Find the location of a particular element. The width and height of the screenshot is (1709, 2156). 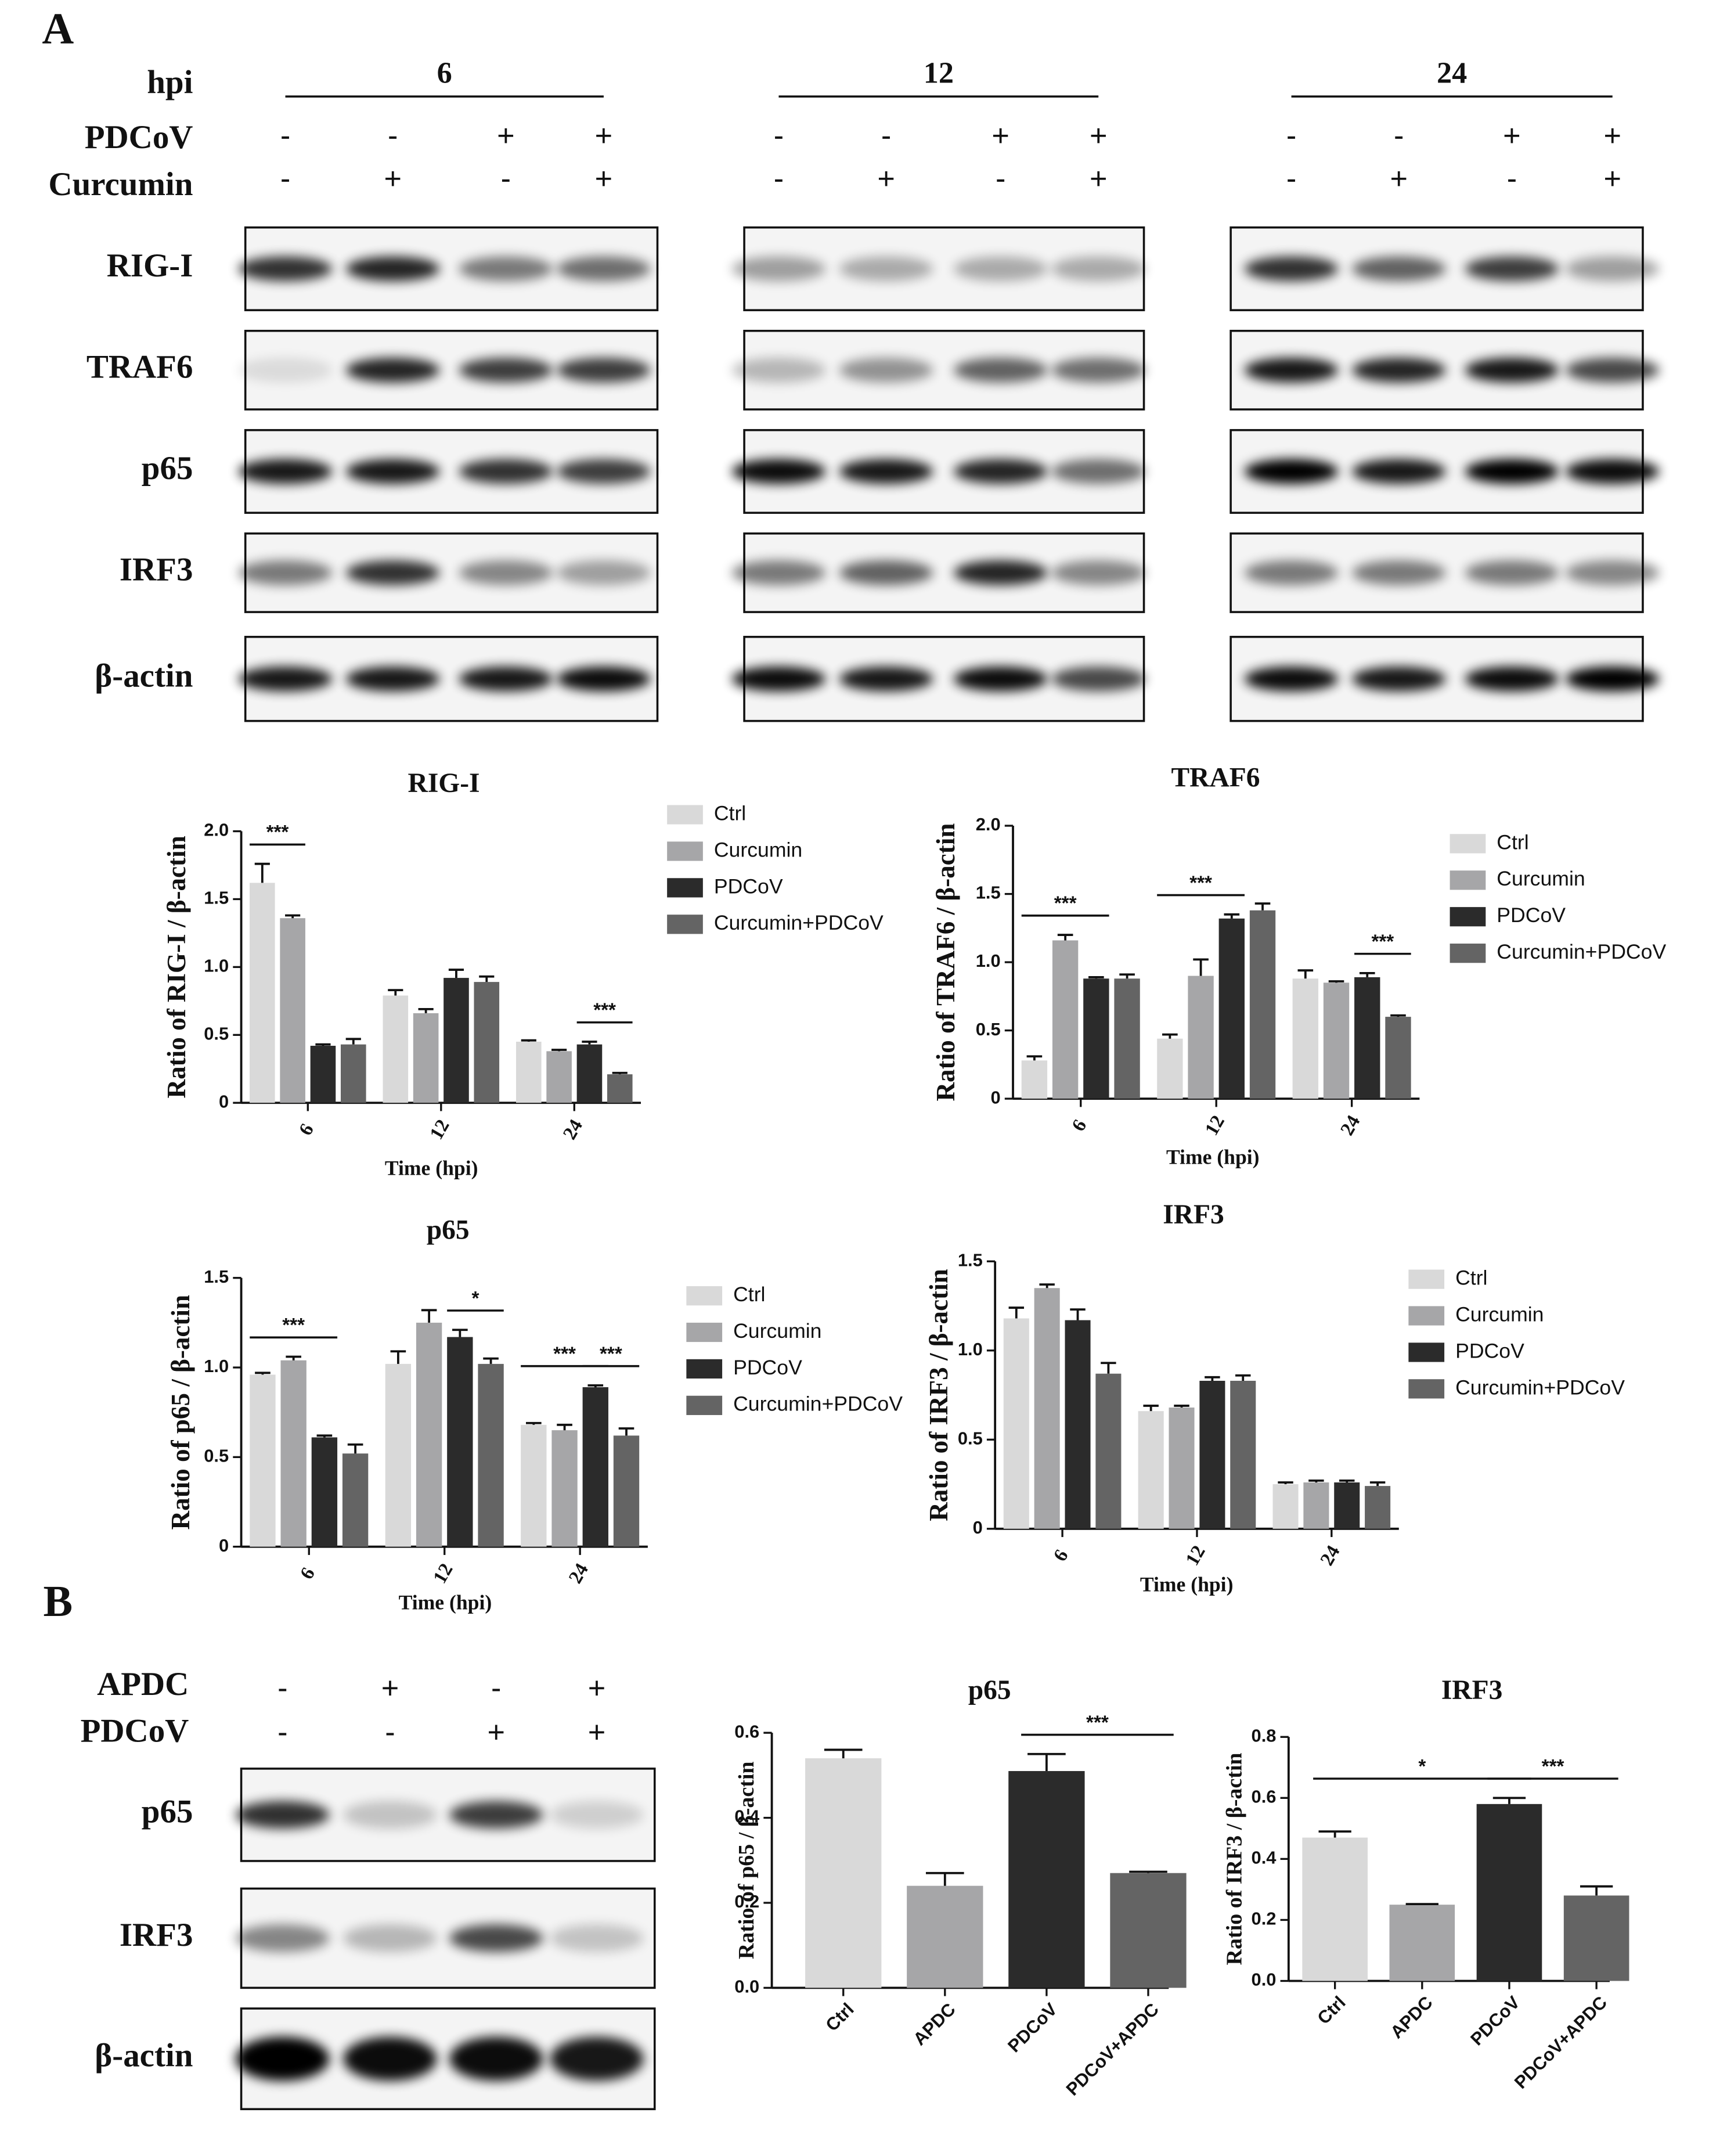

y-tick-label: 2.0 is located at coordinates (216, 830).